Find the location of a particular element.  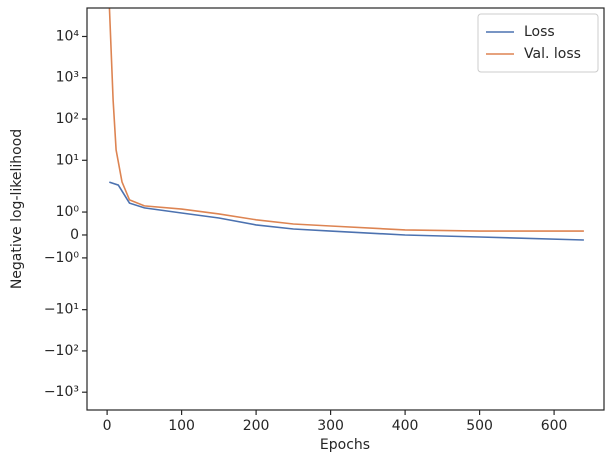

y-tick-label: 10³ is located at coordinates (67, 78).